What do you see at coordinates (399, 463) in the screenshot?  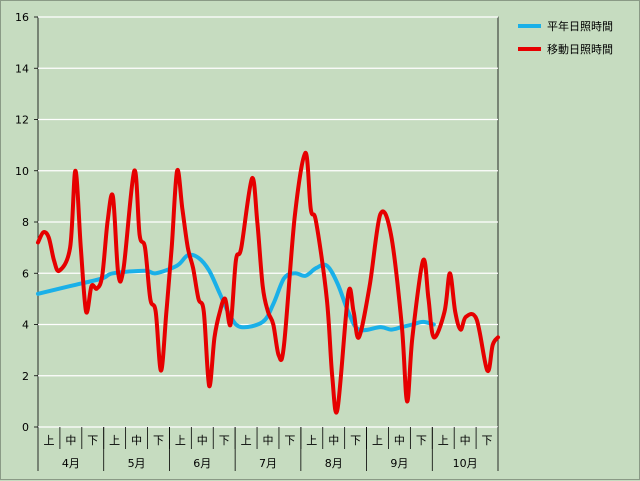 I see `x-group-label: 9月` at bounding box center [399, 463].